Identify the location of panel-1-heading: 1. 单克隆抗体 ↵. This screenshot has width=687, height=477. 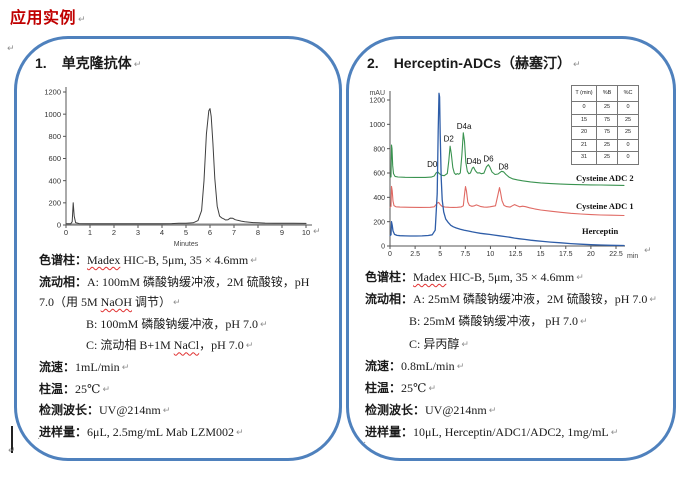
(88, 63).